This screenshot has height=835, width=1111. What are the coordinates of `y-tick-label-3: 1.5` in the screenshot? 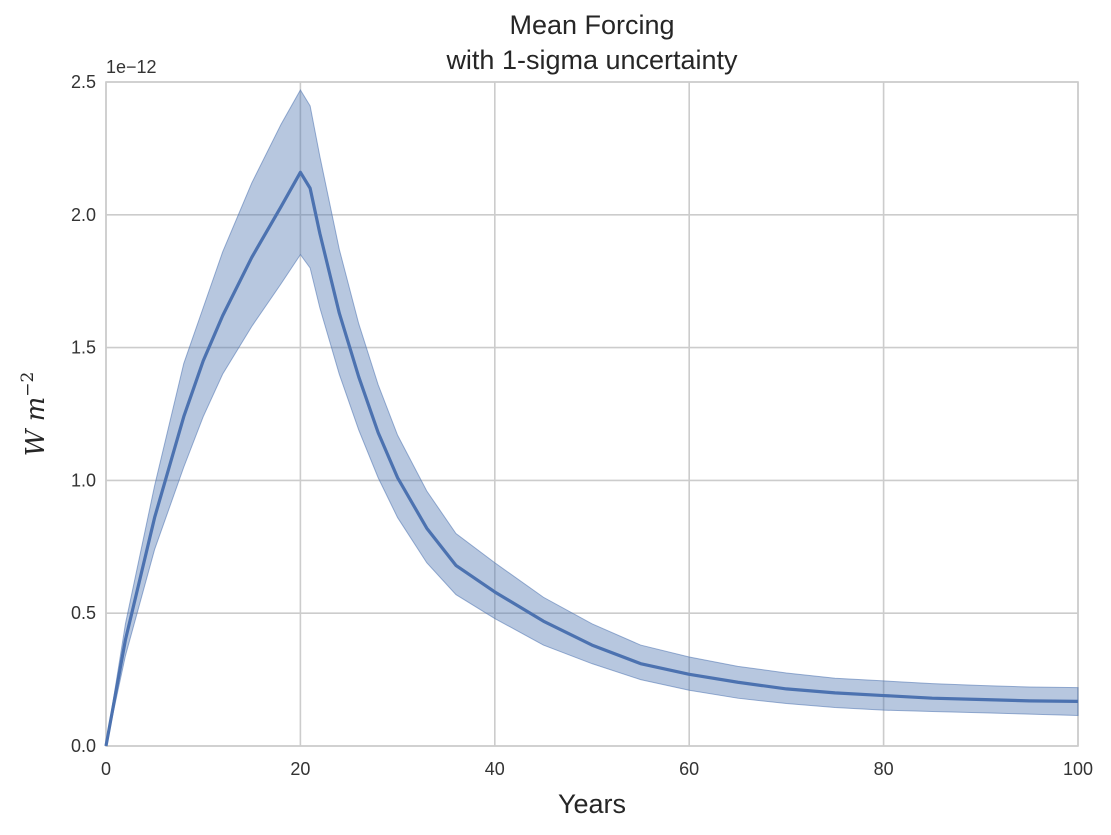 It's located at (83, 348).